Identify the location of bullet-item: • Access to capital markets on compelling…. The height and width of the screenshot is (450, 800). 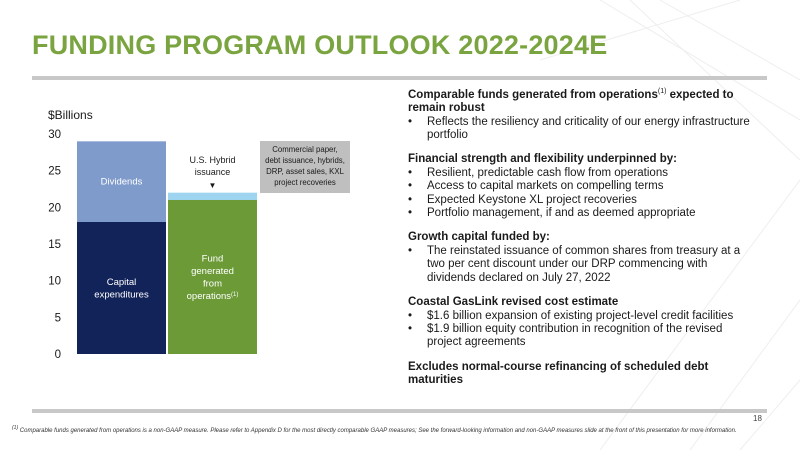
(583, 186).